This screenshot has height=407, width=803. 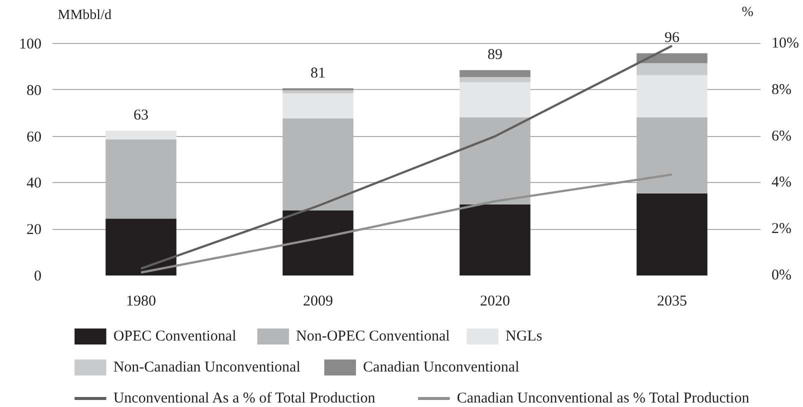 I want to click on legend-label: NGLs, so click(x=524, y=336).